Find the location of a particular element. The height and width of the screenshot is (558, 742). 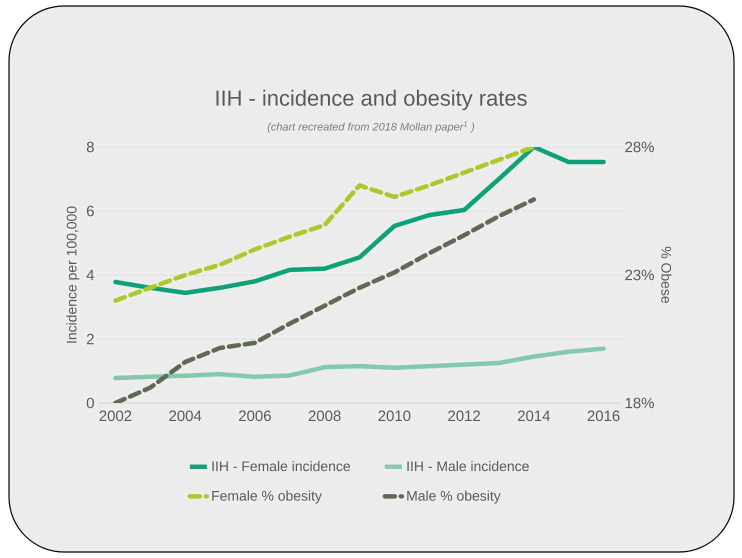

y2-tick-label: 18% is located at coordinates (640, 403).